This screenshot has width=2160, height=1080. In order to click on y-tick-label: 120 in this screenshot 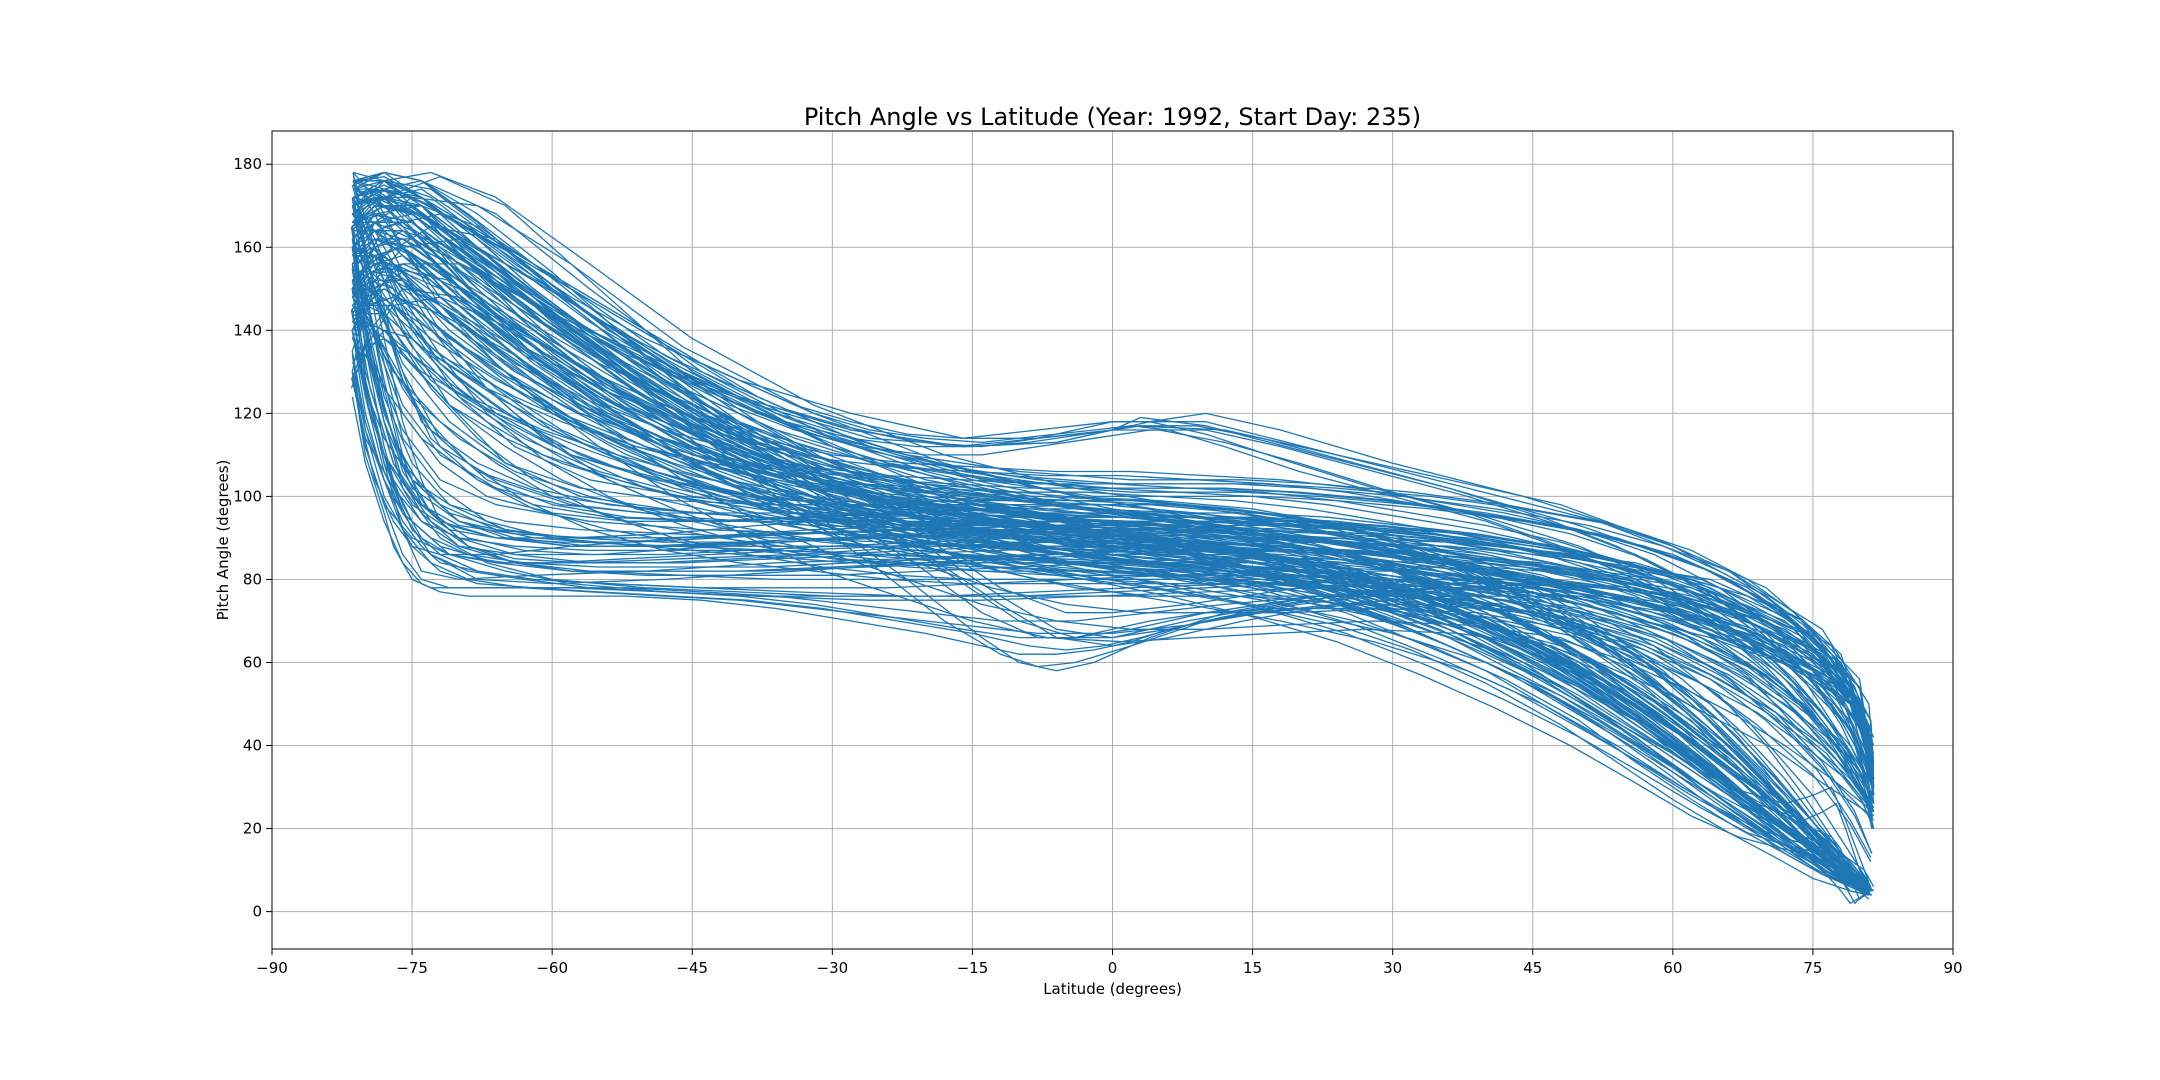, I will do `click(247, 413)`.